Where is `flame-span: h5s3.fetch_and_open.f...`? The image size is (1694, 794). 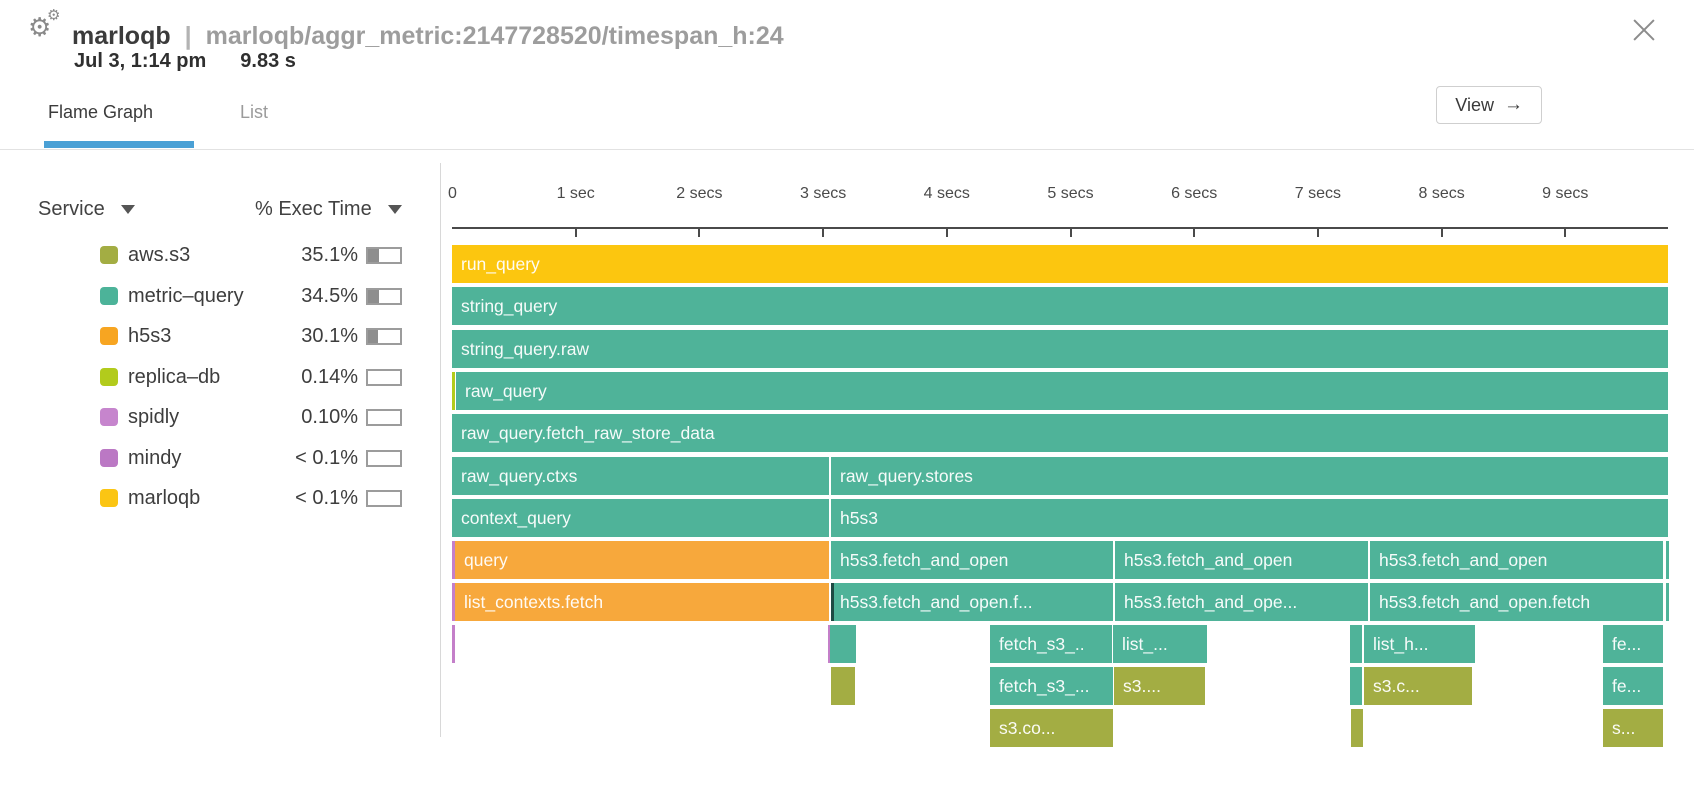
flame-span: h5s3.fetch_and_open.f... is located at coordinates (972, 602).